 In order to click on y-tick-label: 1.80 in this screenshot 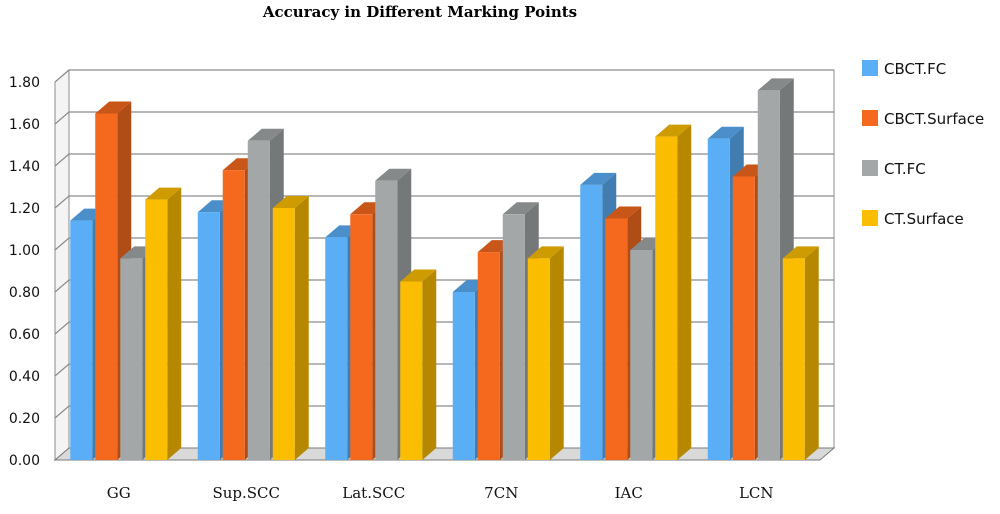, I will do `click(24, 83)`.